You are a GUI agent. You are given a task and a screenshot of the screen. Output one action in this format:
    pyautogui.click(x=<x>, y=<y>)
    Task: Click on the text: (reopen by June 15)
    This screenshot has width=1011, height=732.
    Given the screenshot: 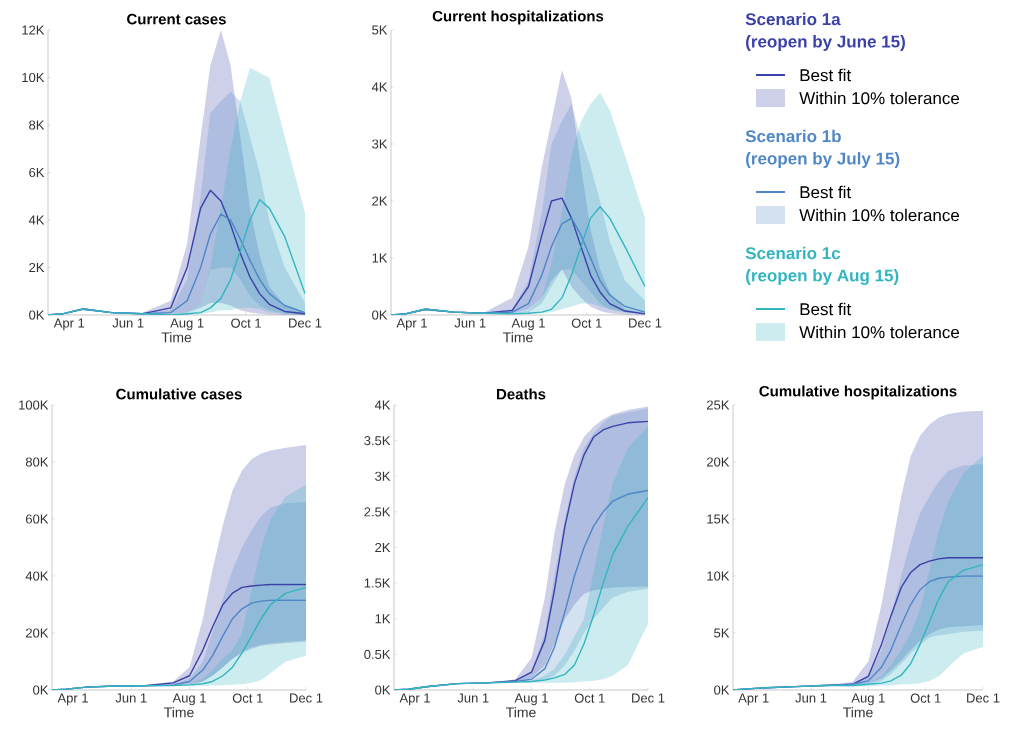 What is the action you would take?
    pyautogui.click(x=825, y=43)
    